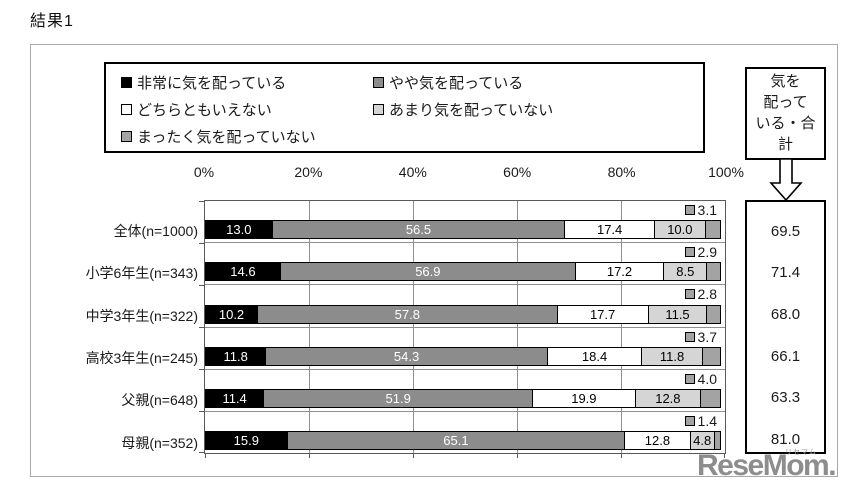 The width and height of the screenshot is (866, 495). Describe the element at coordinates (456, 441) in the screenshot. I see `bar-segment-1: 65.1` at that location.